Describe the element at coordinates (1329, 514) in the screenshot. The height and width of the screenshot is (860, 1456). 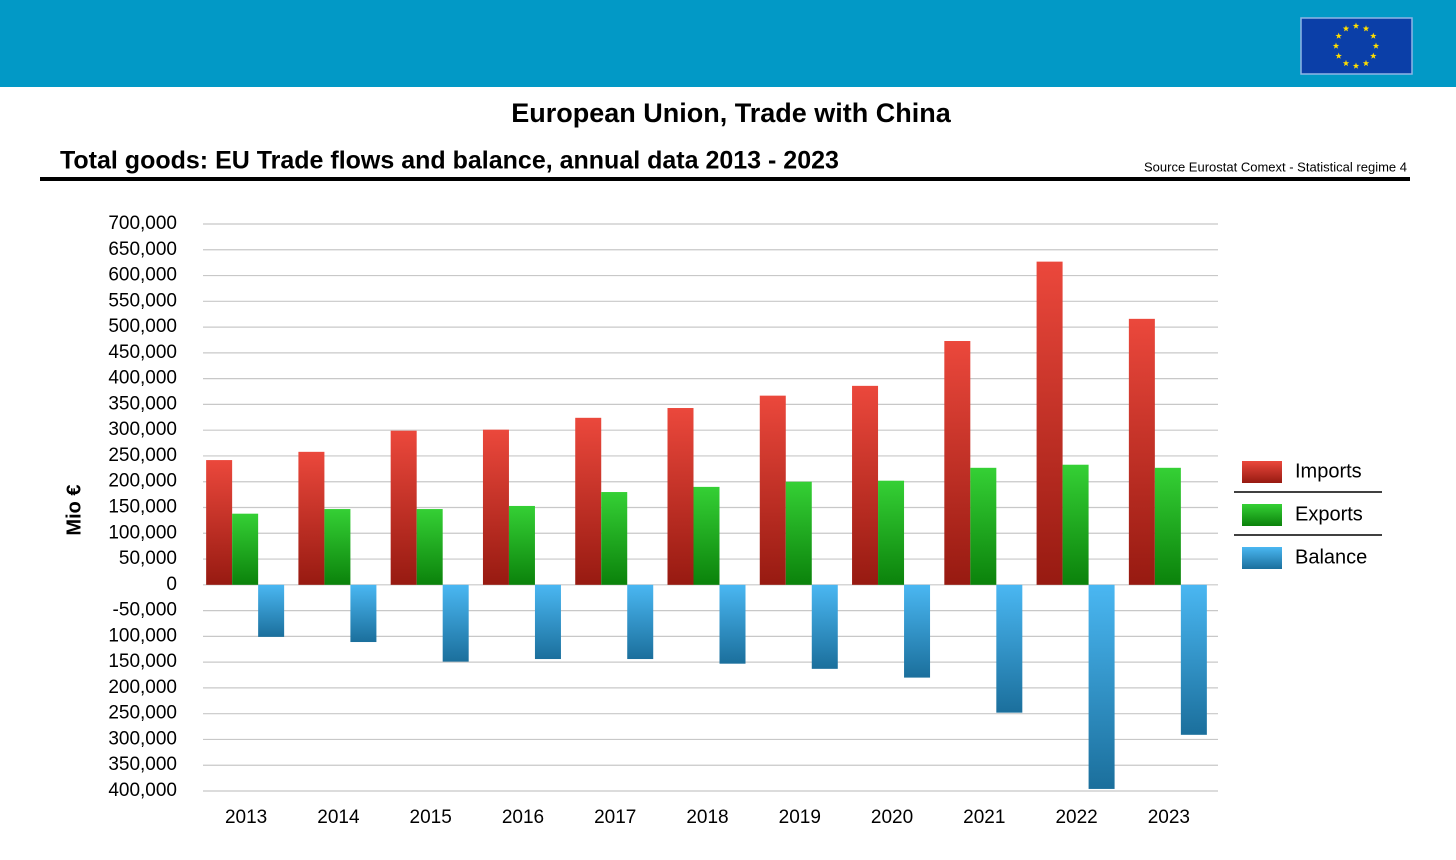
I see `legend-label: Exports` at that location.